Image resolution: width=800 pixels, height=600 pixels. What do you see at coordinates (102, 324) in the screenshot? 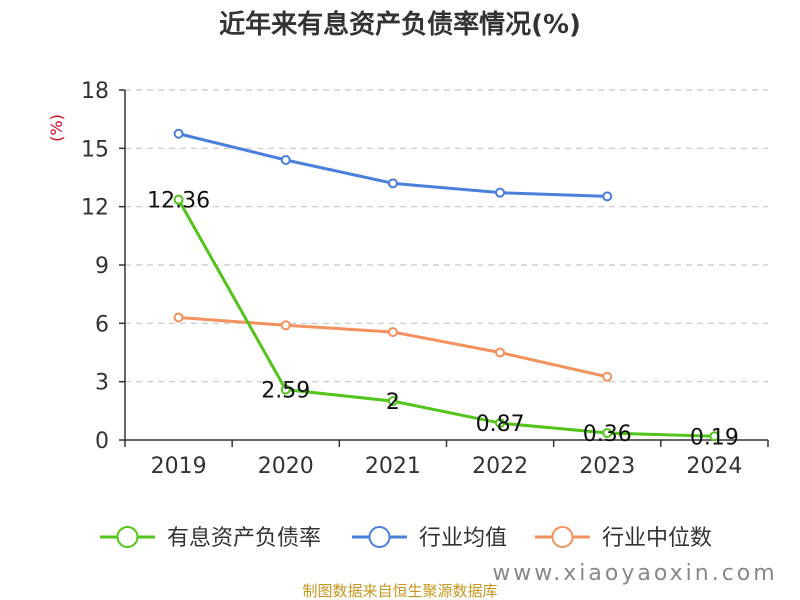
I see `y-tick-label: 6` at bounding box center [102, 324].